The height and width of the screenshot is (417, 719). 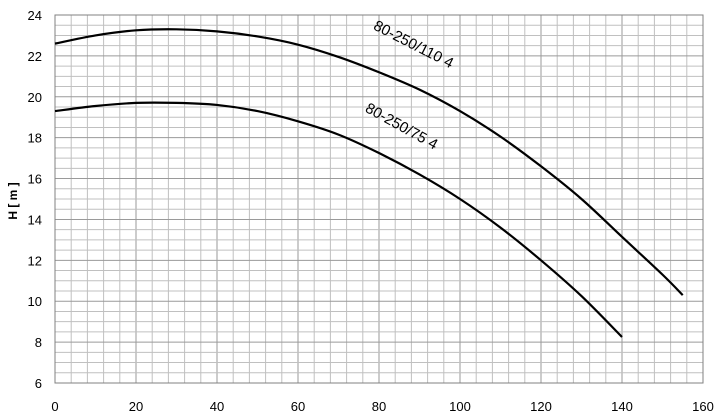 I want to click on y-tick-label: 14, so click(x=35, y=219).